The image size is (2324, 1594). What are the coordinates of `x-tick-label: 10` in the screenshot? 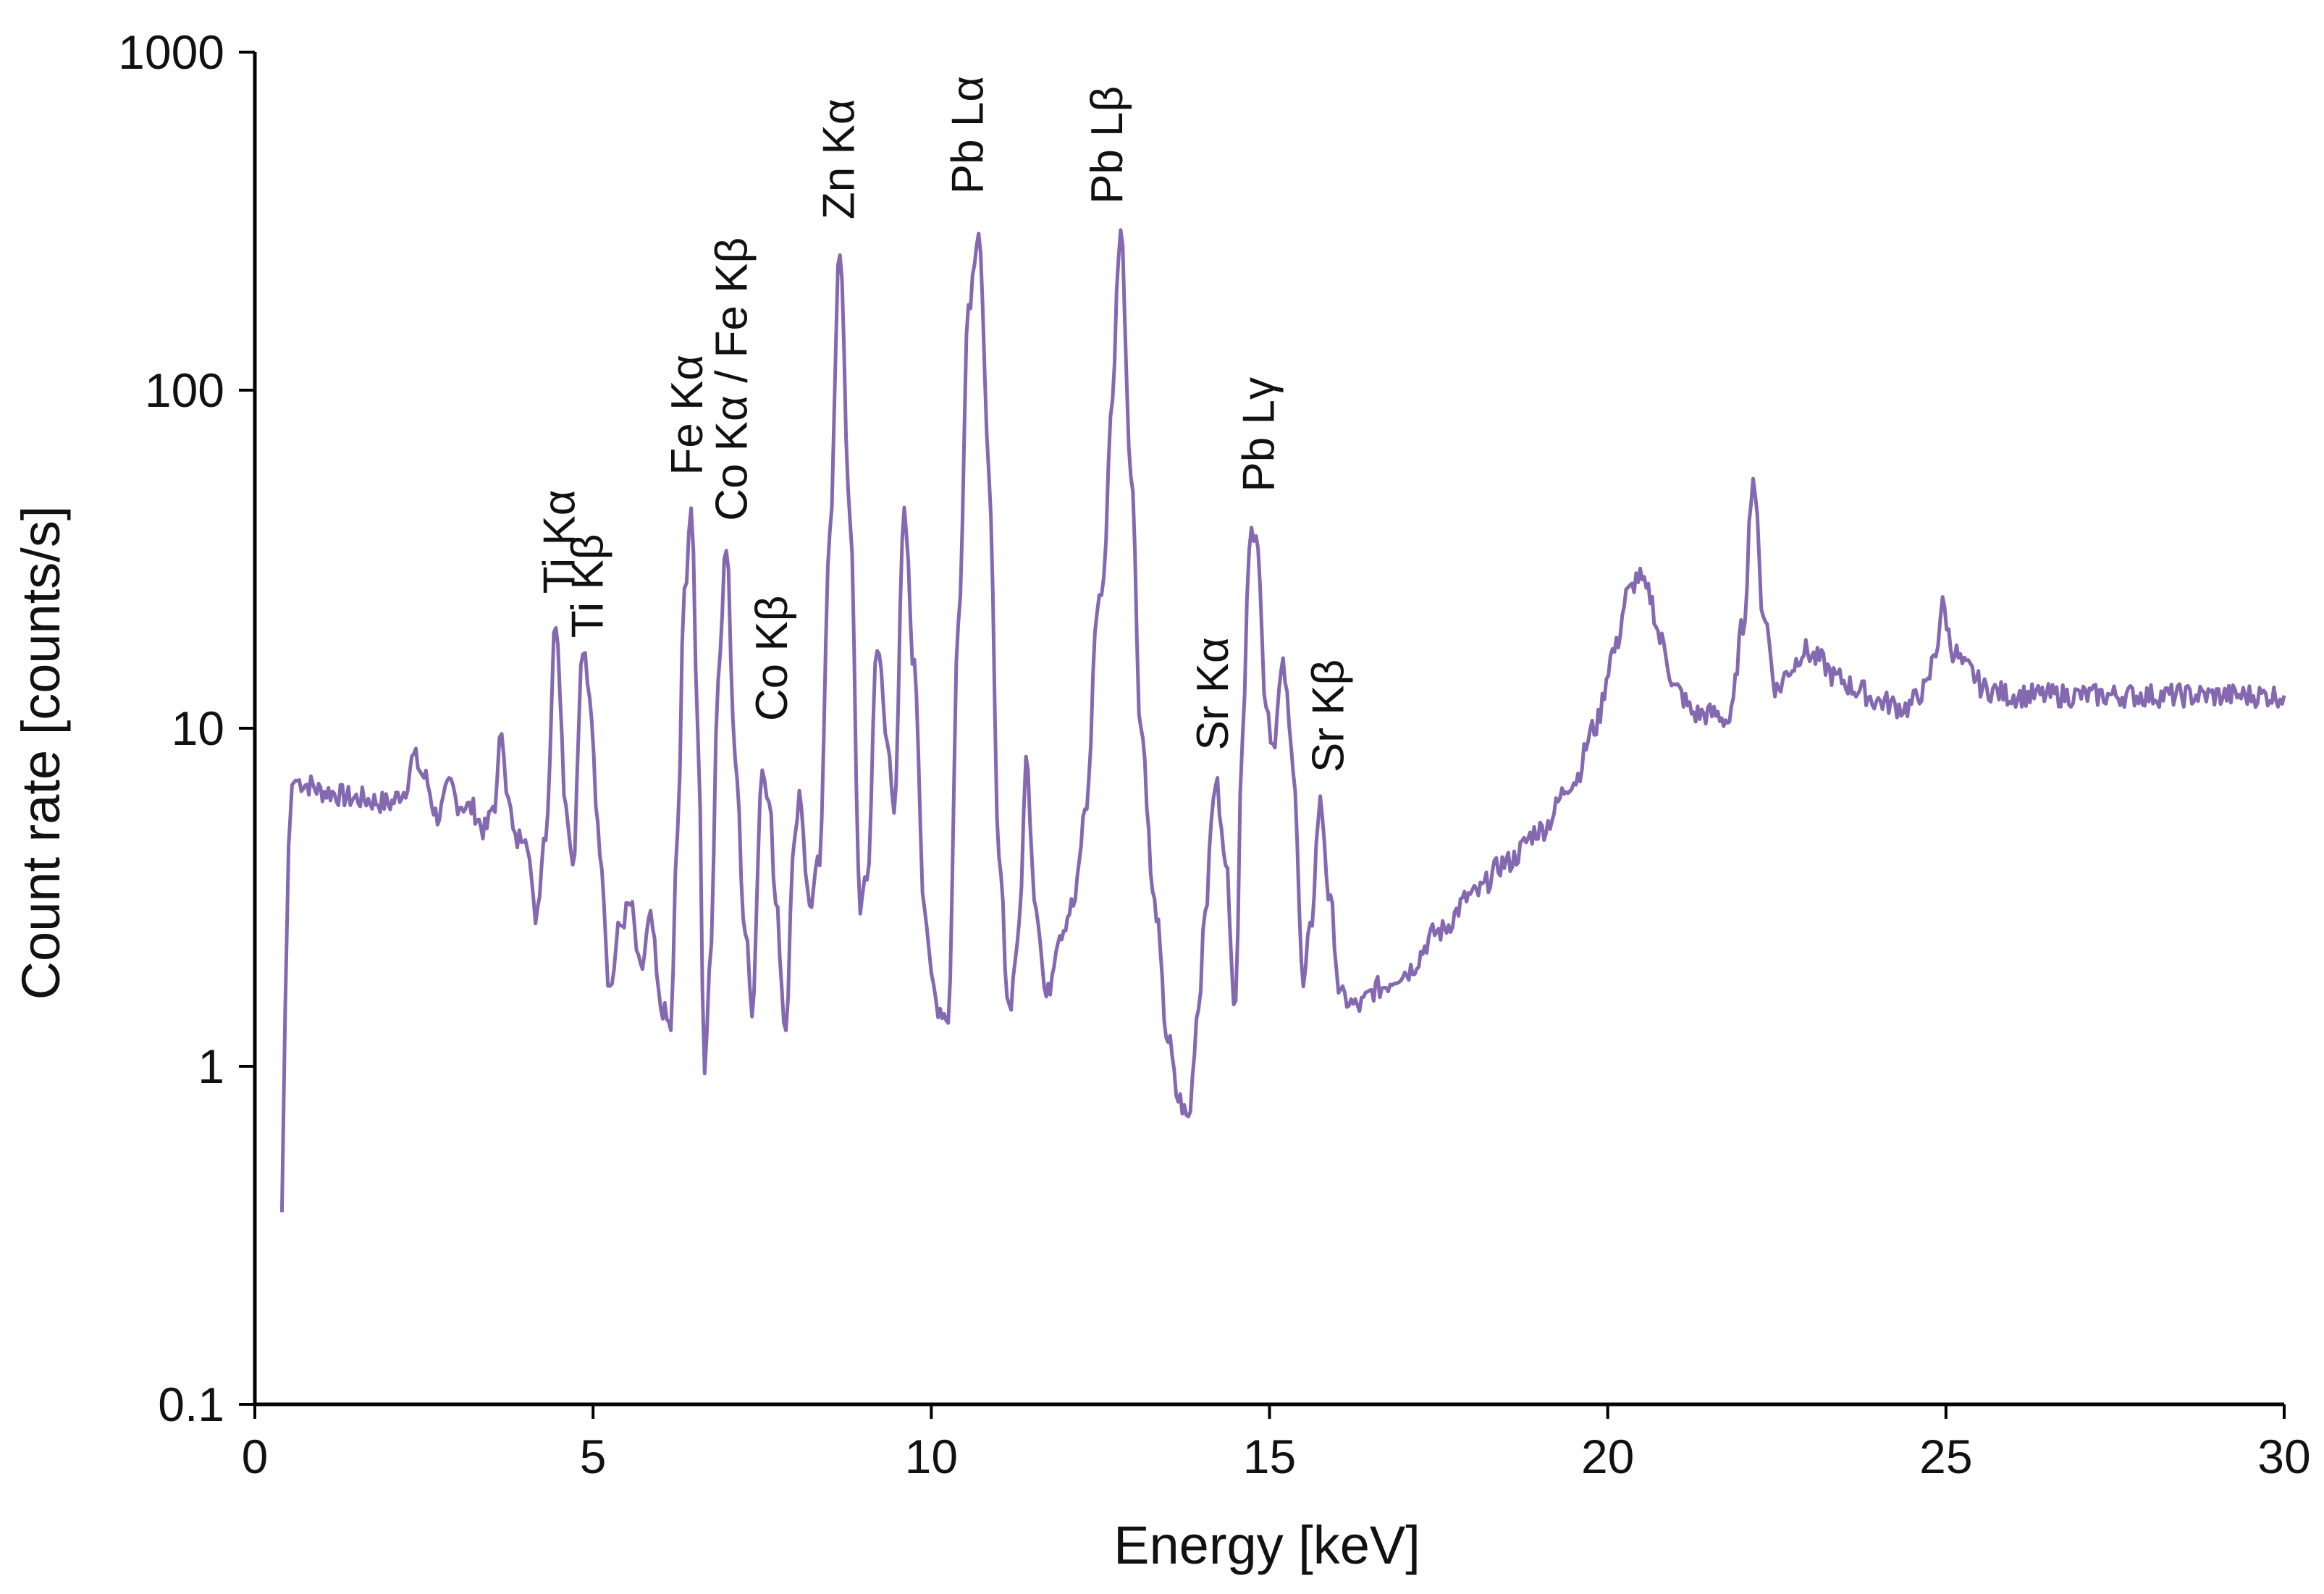 It's located at (931, 1456).